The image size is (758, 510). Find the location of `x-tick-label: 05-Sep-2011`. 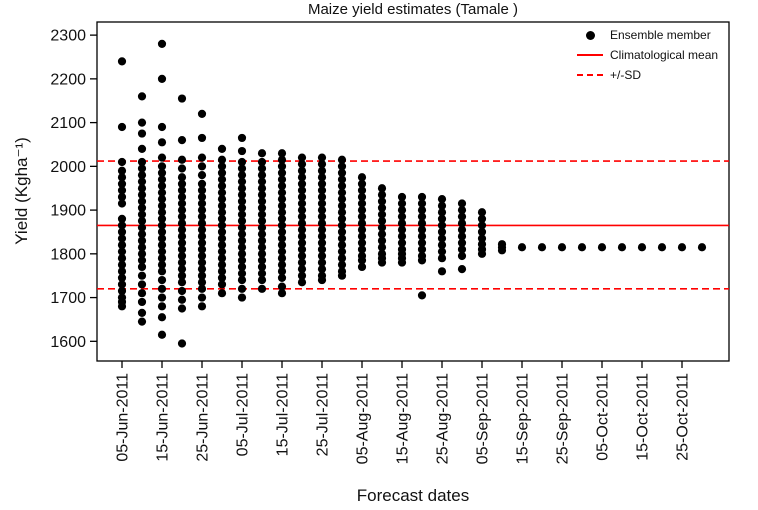

x-tick-label: 05-Sep-2011 is located at coordinates (483, 418).